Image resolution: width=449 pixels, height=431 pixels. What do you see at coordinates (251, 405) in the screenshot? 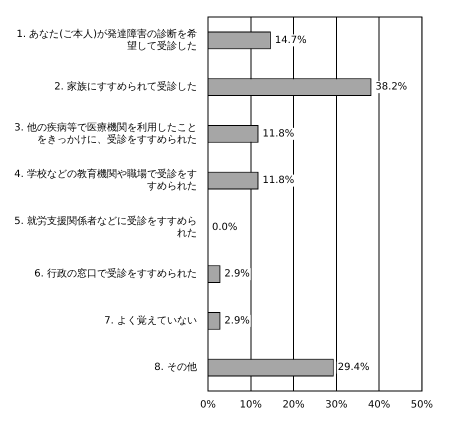
I see `x-tick-label: 10%` at bounding box center [251, 405].